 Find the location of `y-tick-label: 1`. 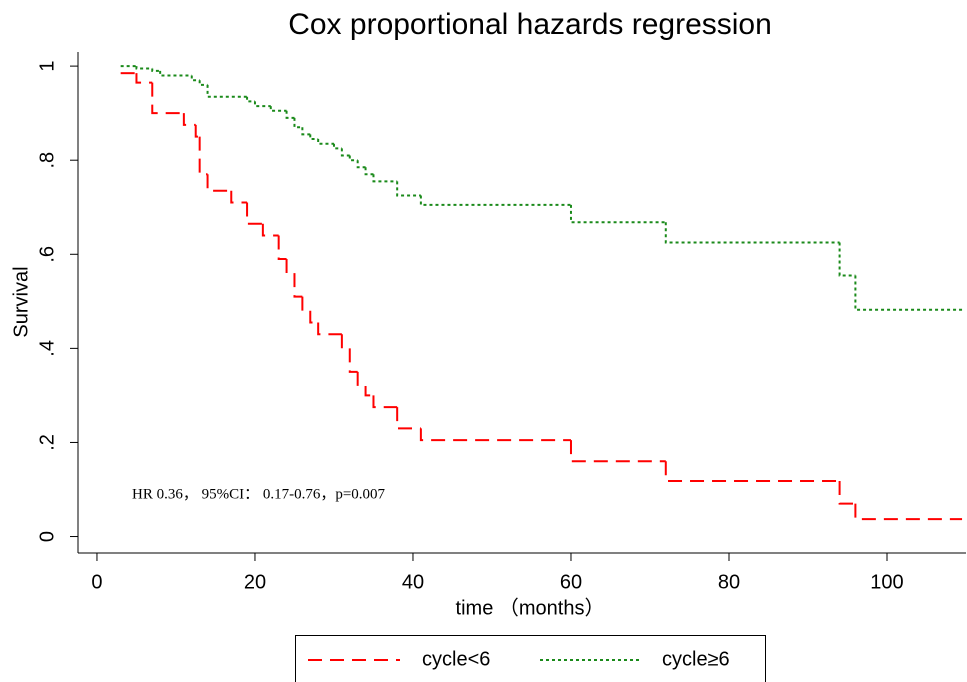

y-tick-label: 1 is located at coordinates (47, 66).